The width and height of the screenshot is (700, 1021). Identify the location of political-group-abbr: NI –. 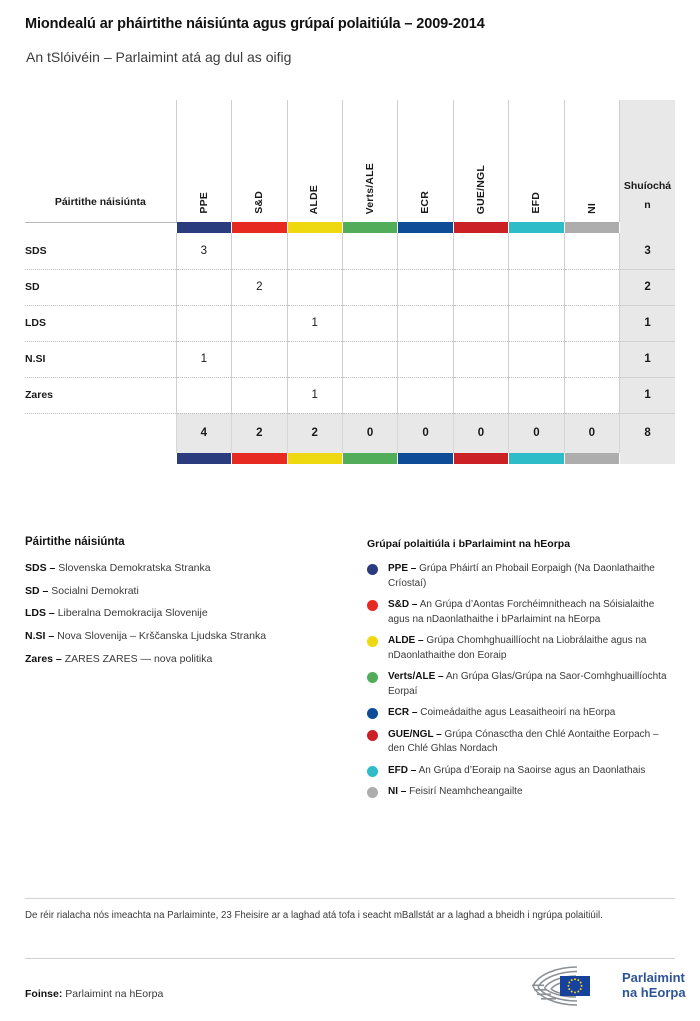
(397, 791).